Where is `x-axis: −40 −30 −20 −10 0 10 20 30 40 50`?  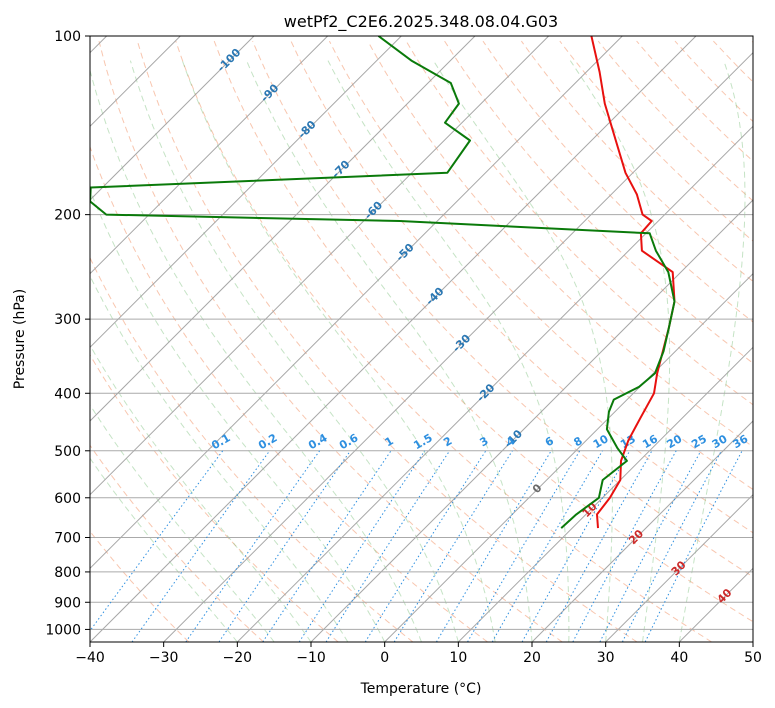
x-axis: −40 −30 −20 −10 0 10 20 30 40 50 is located at coordinates (418, 654).